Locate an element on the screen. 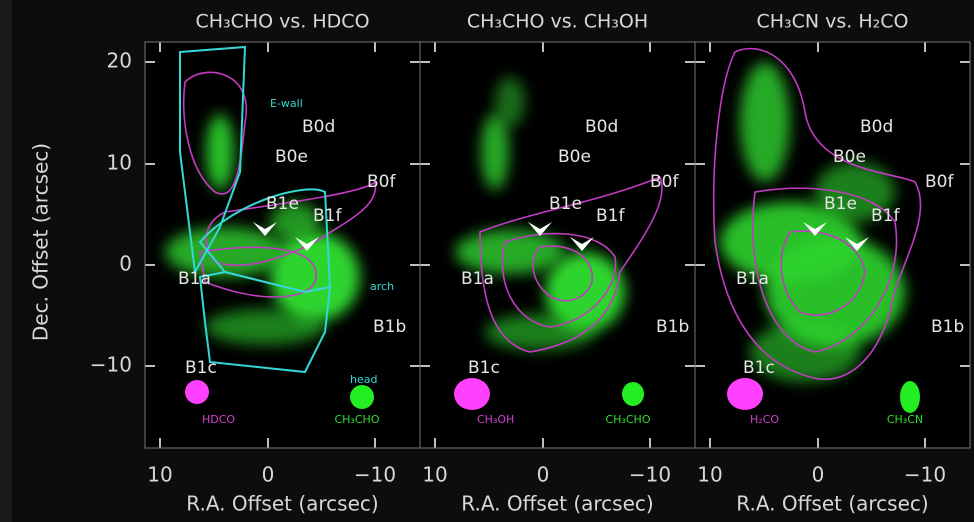 This screenshot has width=974, height=522. region-label: arch is located at coordinates (382, 286).